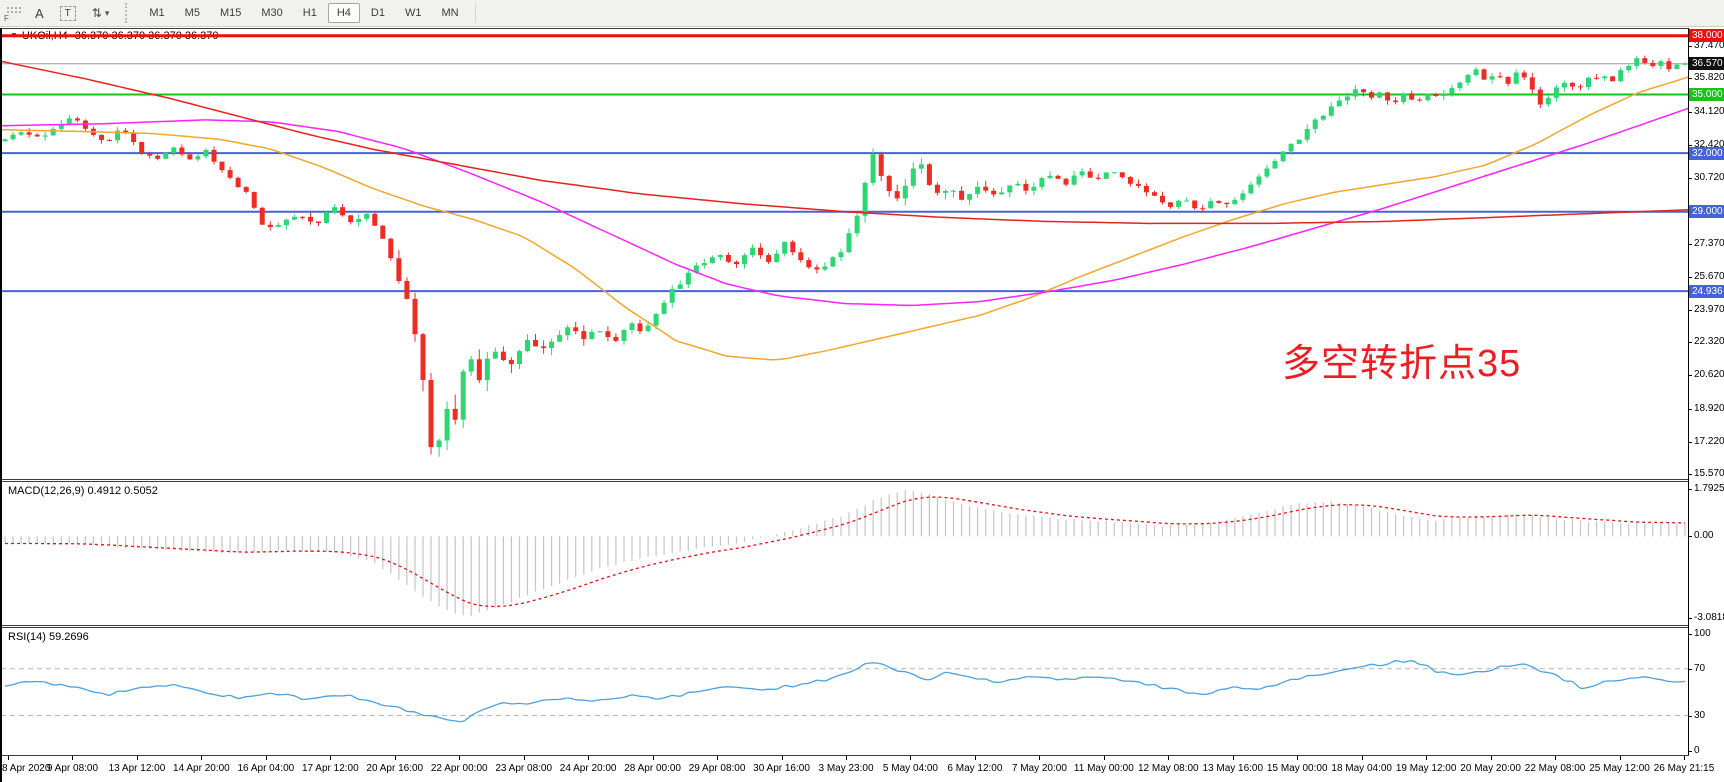 Image resolution: width=1724 pixels, height=782 pixels. What do you see at coordinates (862, 13) in the screenshot?
I see `top-toolbar: F A T ⇅ ▾ M1 M5 M15 M30 H1 H4 D1 W1 MN` at bounding box center [862, 13].